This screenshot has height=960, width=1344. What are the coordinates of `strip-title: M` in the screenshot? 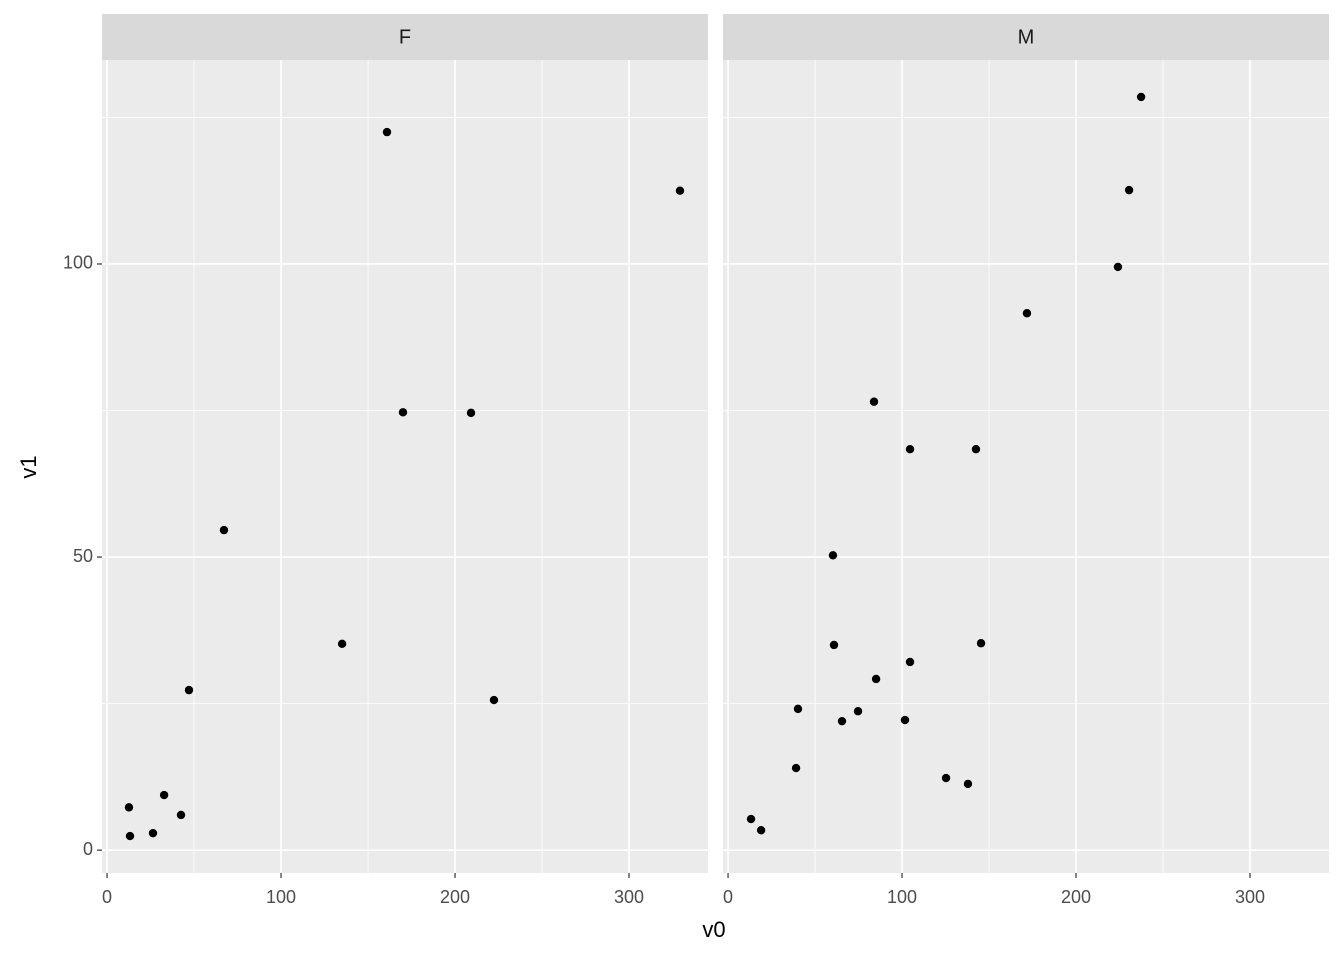 It's located at (1026, 37).